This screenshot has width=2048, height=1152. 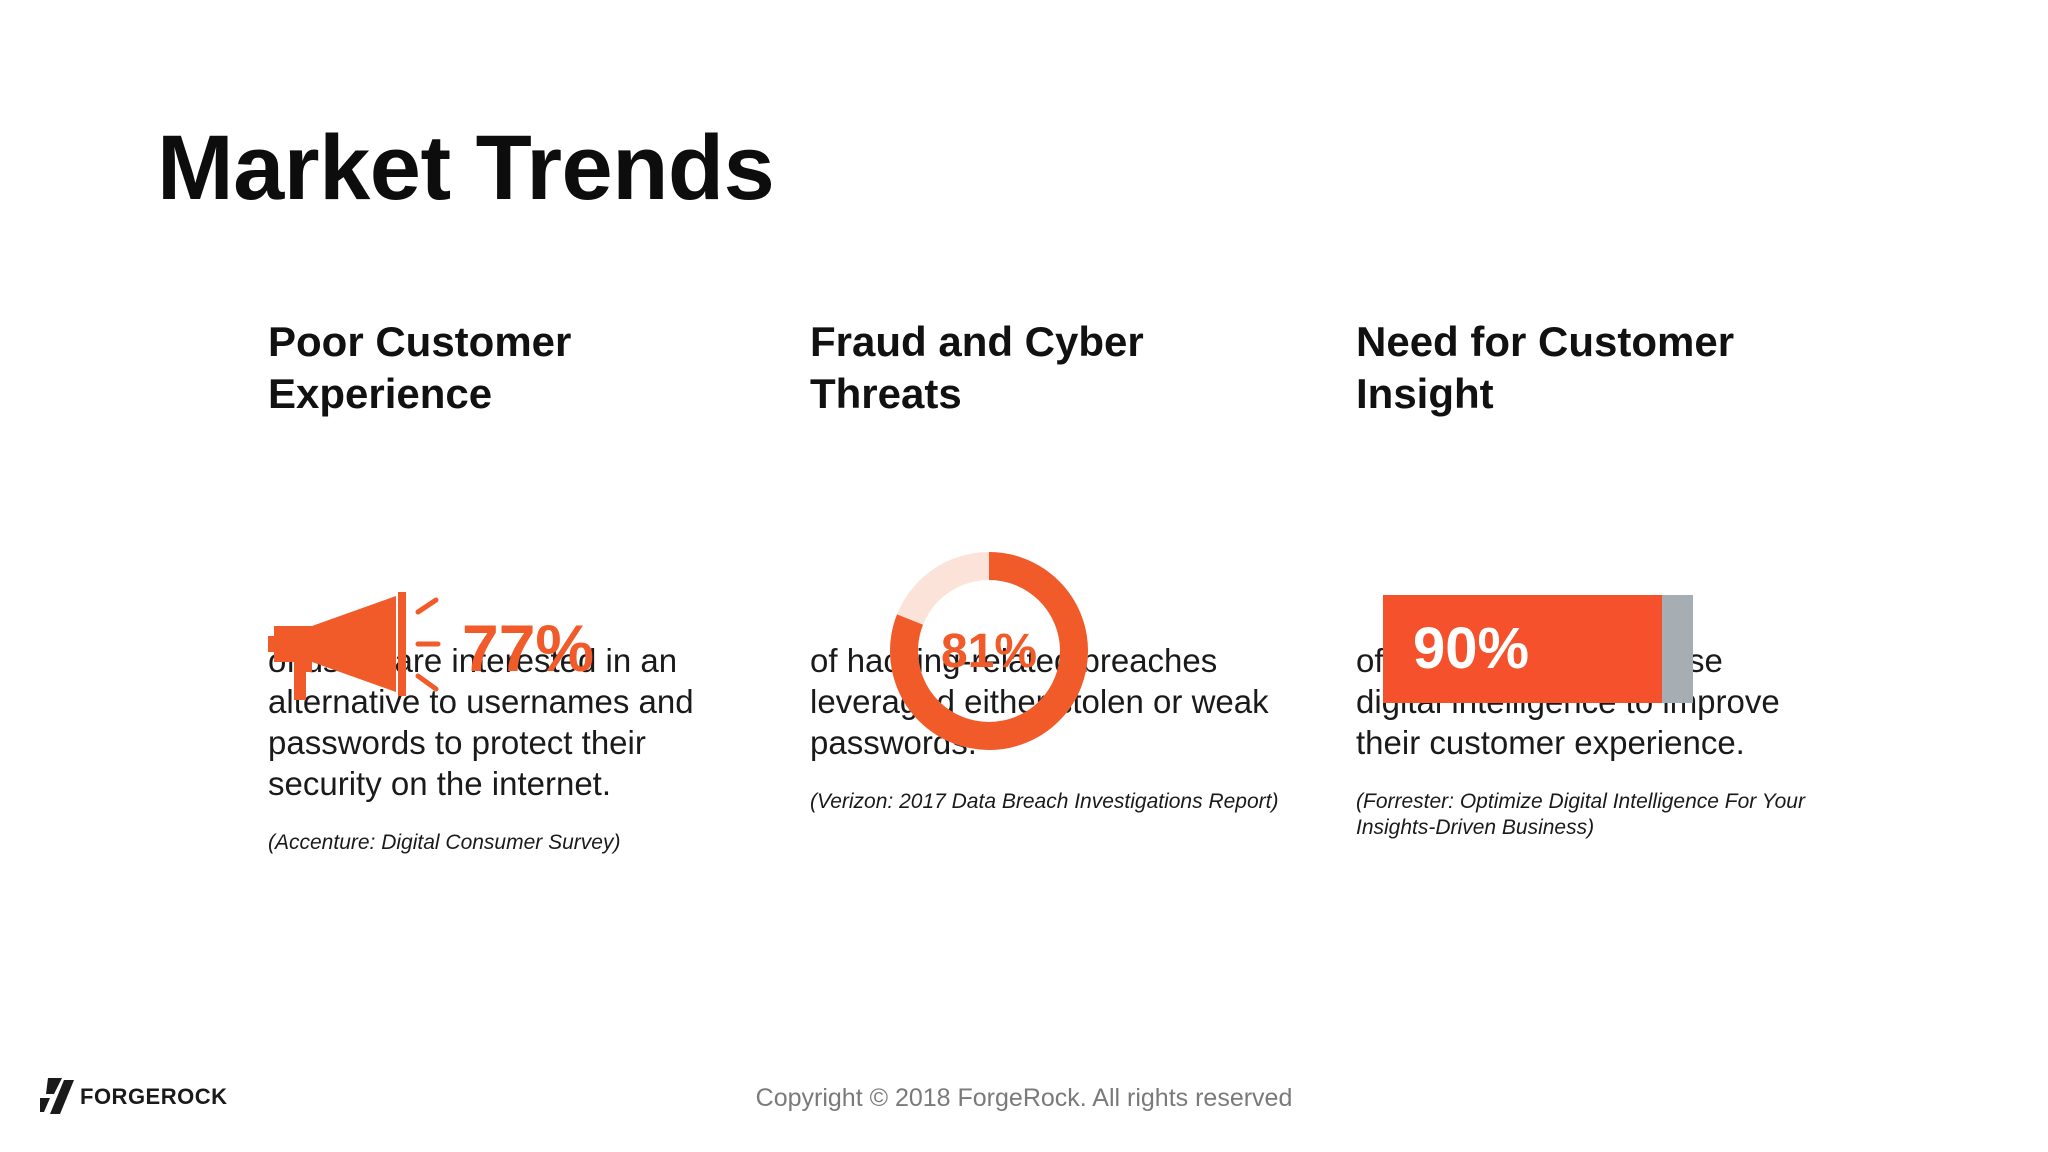 What do you see at coordinates (354, 646) in the screenshot?
I see `megaphone-icon` at bounding box center [354, 646].